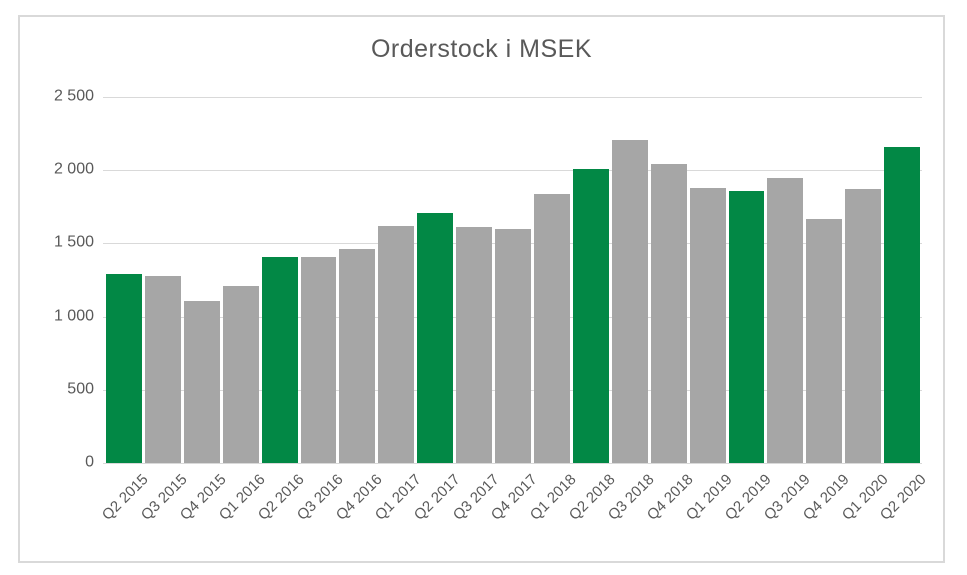  What do you see at coordinates (435, 337) in the screenshot?
I see `bar-q2-2017` at bounding box center [435, 337].